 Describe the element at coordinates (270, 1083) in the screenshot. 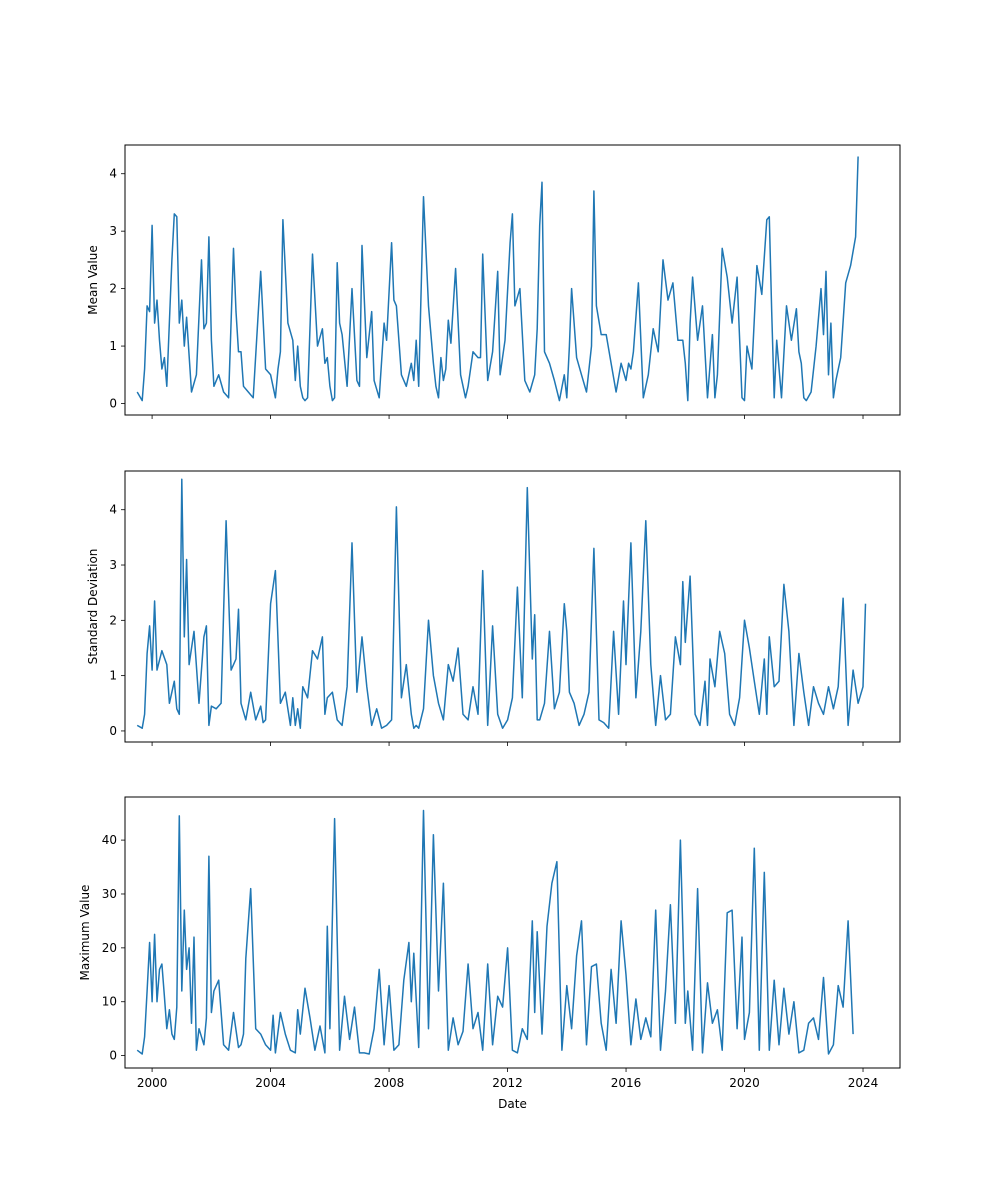

I see `x-tick-label: 2004` at that location.